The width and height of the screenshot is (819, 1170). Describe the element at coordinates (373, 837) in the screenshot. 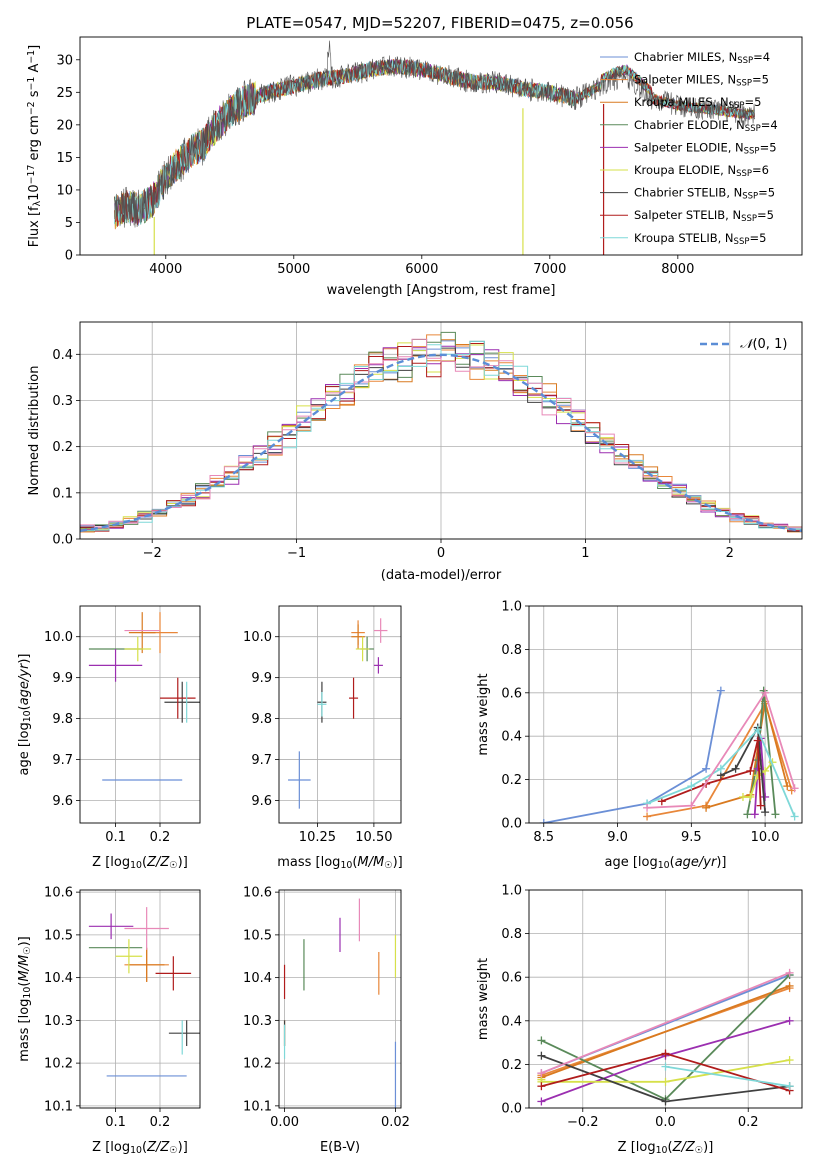

I see `x-tick-label: 10.50` at that location.